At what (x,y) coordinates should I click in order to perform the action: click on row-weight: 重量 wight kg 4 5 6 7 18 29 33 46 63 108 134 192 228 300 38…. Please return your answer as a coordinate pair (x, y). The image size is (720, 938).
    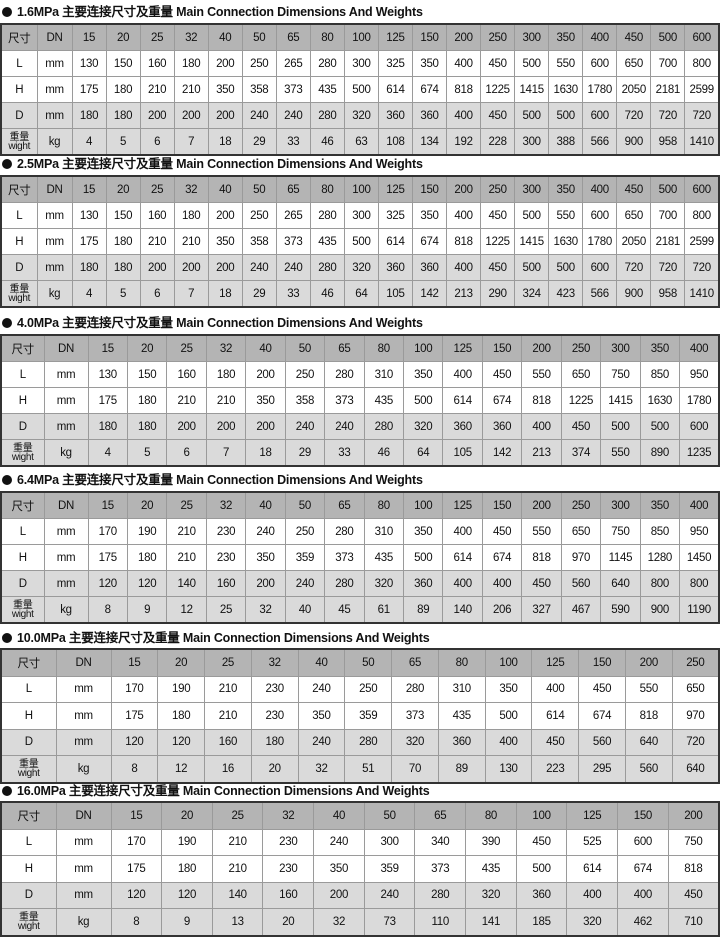
    Looking at the image, I should click on (360, 142).